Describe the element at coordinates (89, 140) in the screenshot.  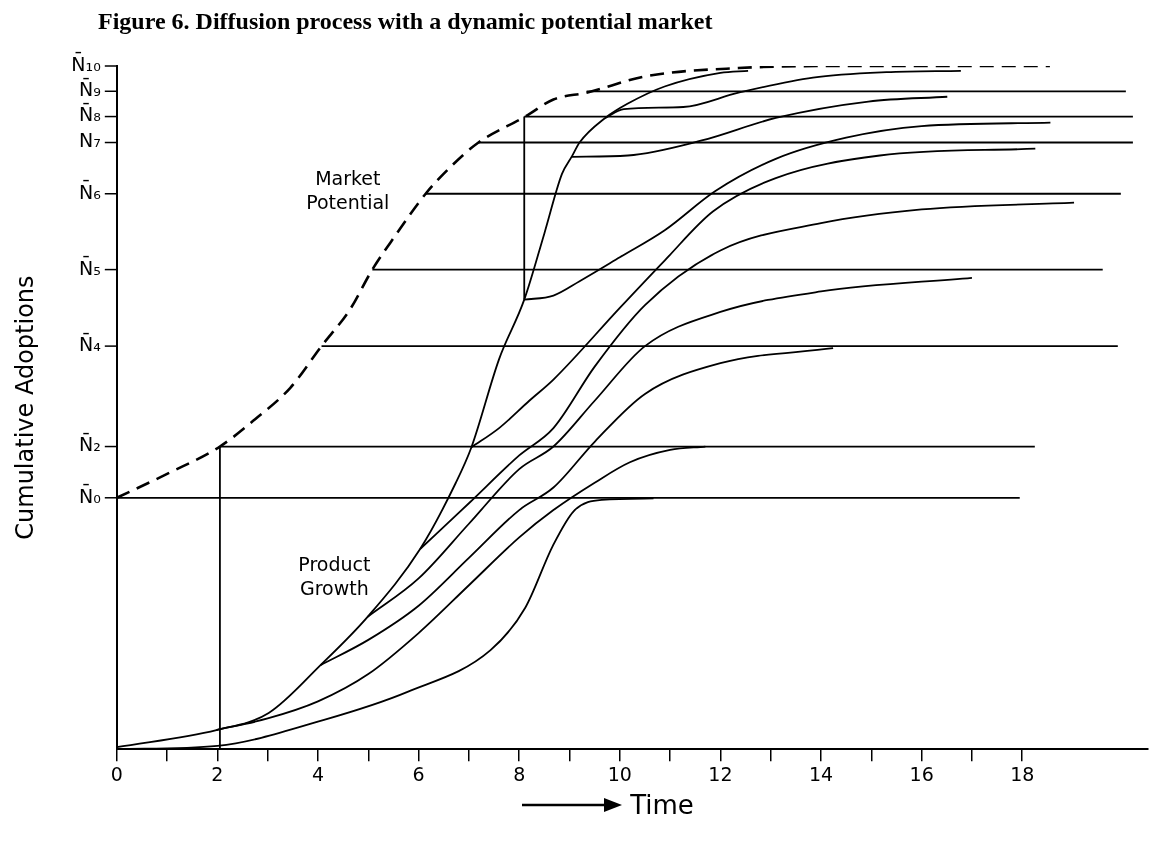
I see `ref-line-label: N₇` at that location.